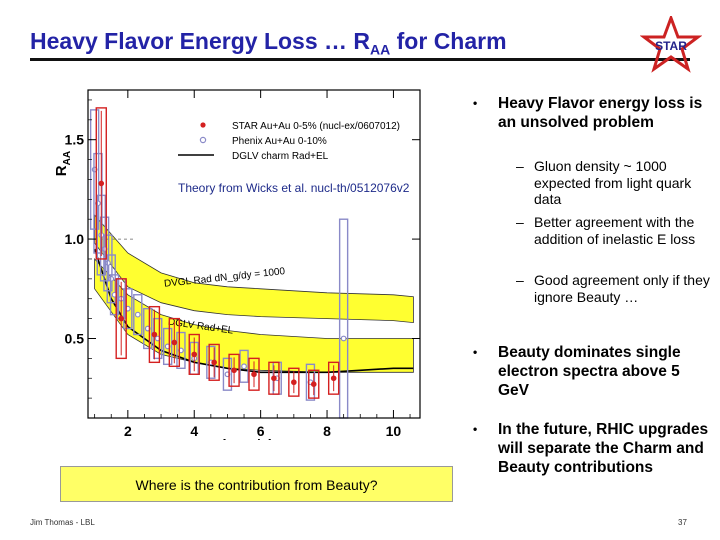 Image resolution: width=720 pixels, height=540 pixels. I want to click on slide-title: Heavy Flavor Energy Loss … RAA for Charm, so click(268, 43).